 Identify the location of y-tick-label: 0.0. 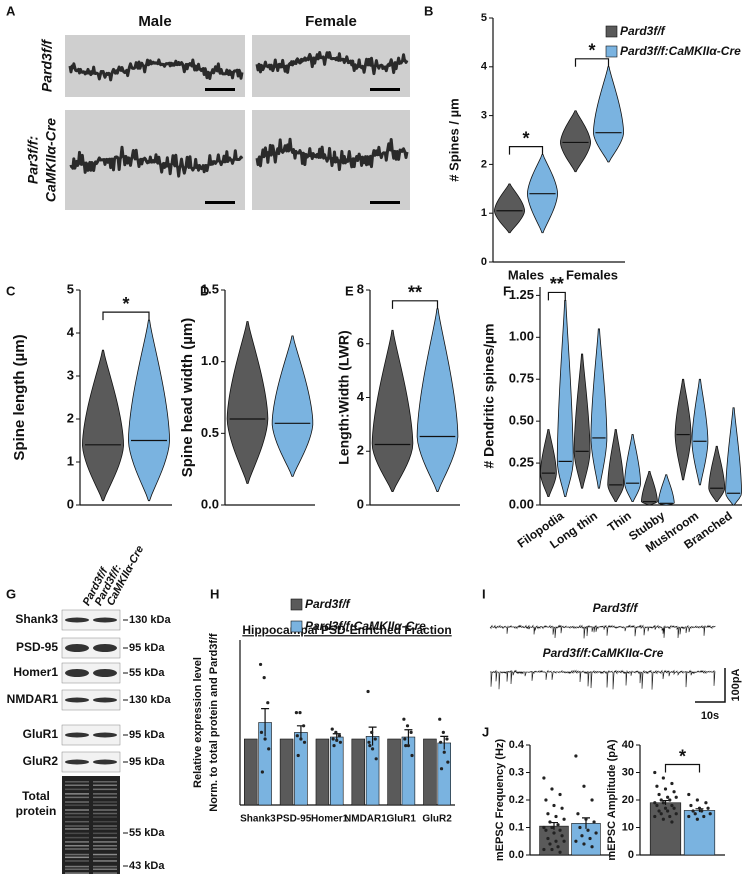
(210, 503).